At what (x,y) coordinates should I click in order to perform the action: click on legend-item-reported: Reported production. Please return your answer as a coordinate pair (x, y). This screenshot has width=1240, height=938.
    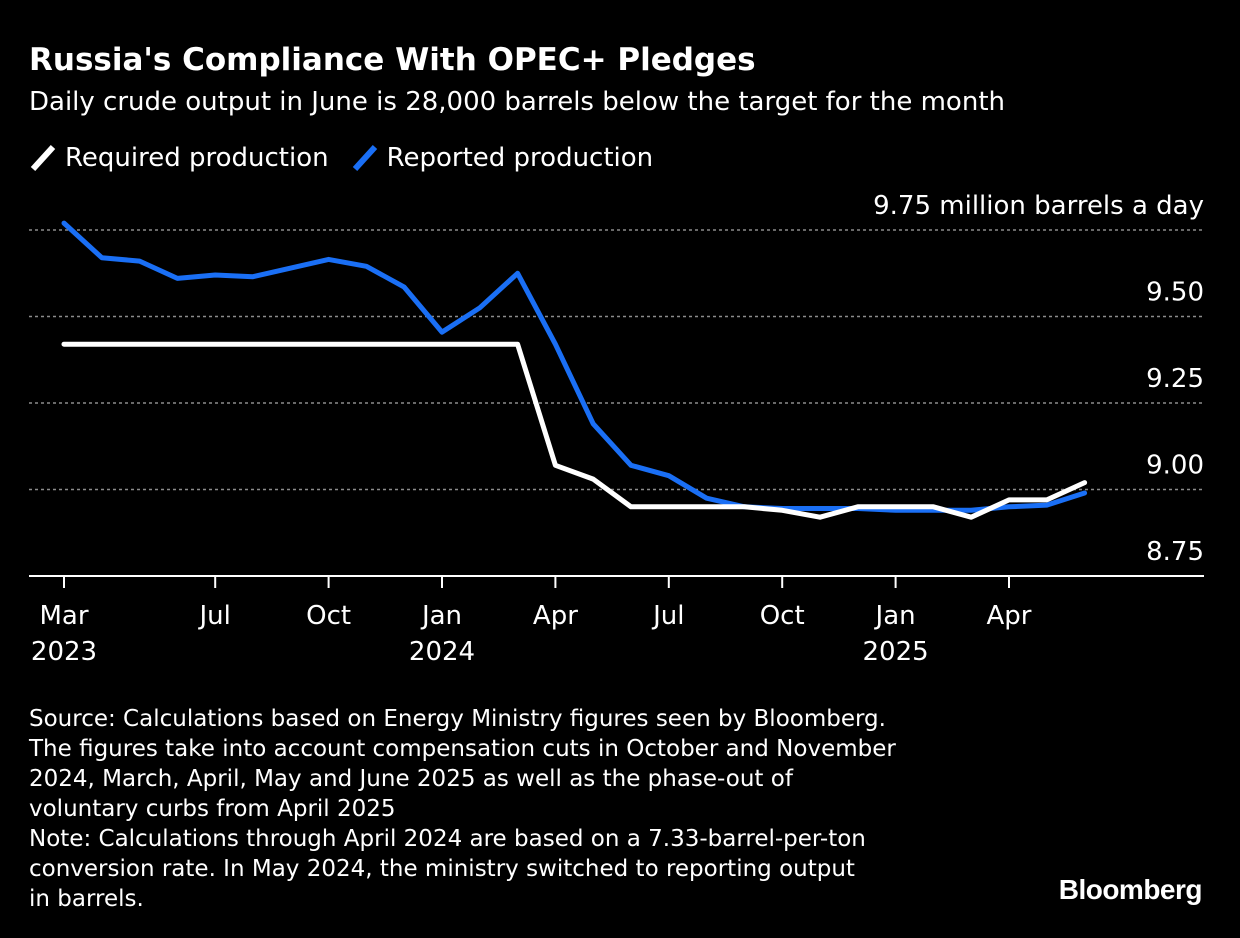
    Looking at the image, I should click on (502, 158).